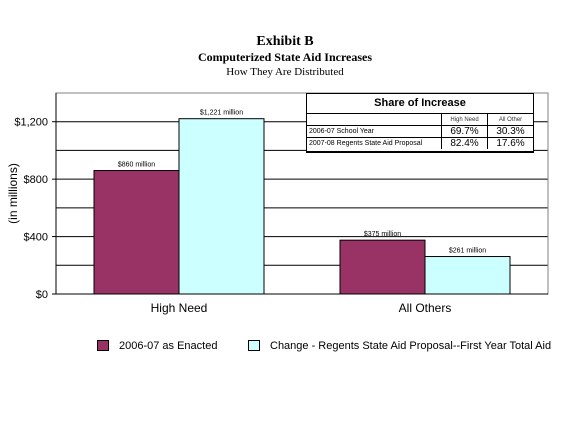 Image resolution: width=570 pixels, height=427 pixels. Describe the element at coordinates (467, 251) in the screenshot. I see `bar-data-label: $261 million` at that location.